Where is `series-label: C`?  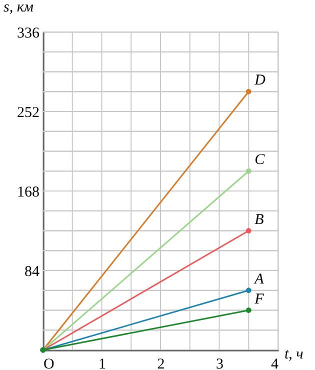
series-label: C is located at coordinates (260, 160).